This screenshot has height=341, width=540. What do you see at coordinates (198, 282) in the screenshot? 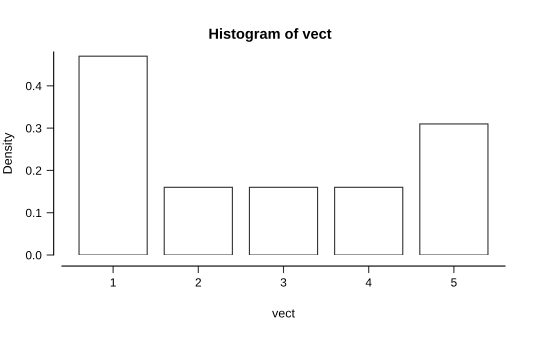
I see `x-tick-label: 2` at bounding box center [198, 282].